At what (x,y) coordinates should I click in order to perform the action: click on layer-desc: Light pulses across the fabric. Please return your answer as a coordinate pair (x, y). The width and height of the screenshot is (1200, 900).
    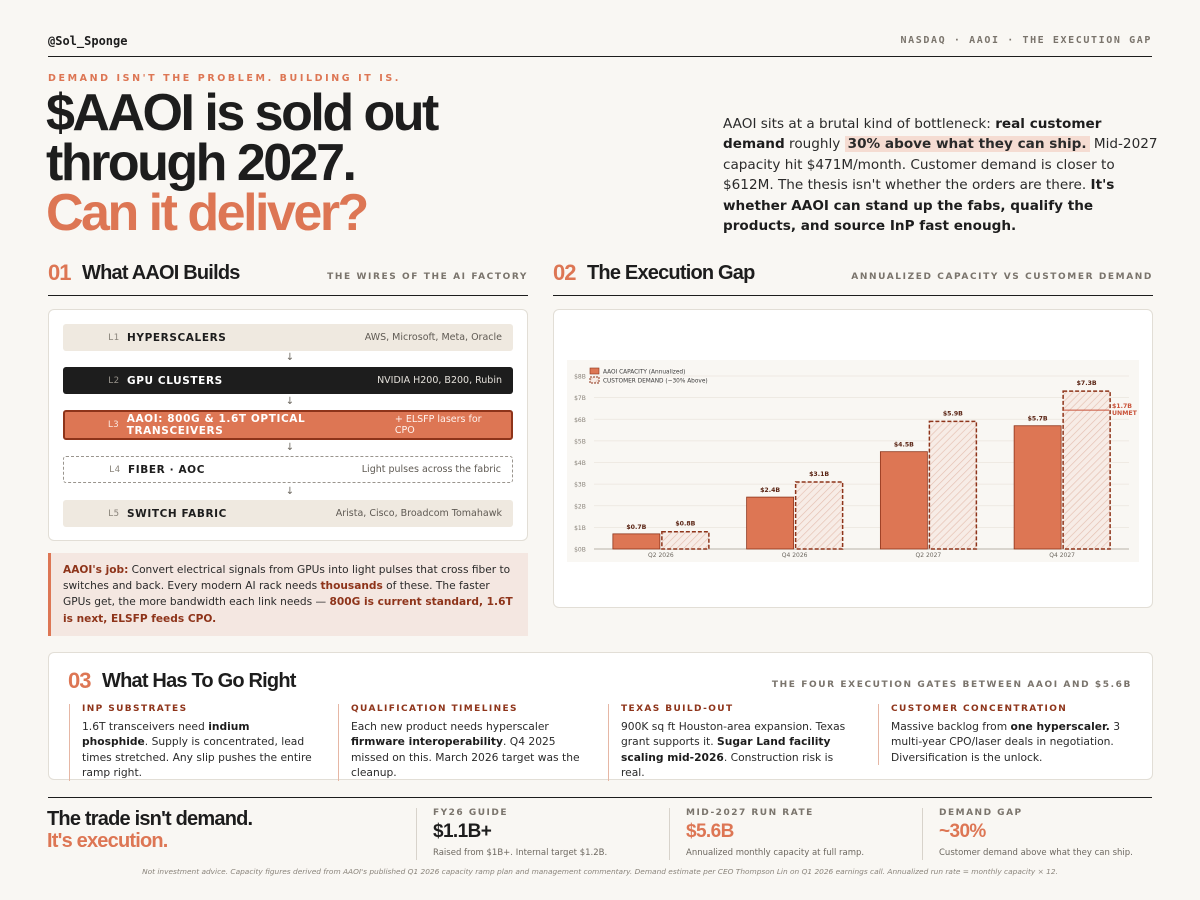
    Looking at the image, I should click on (431, 469).